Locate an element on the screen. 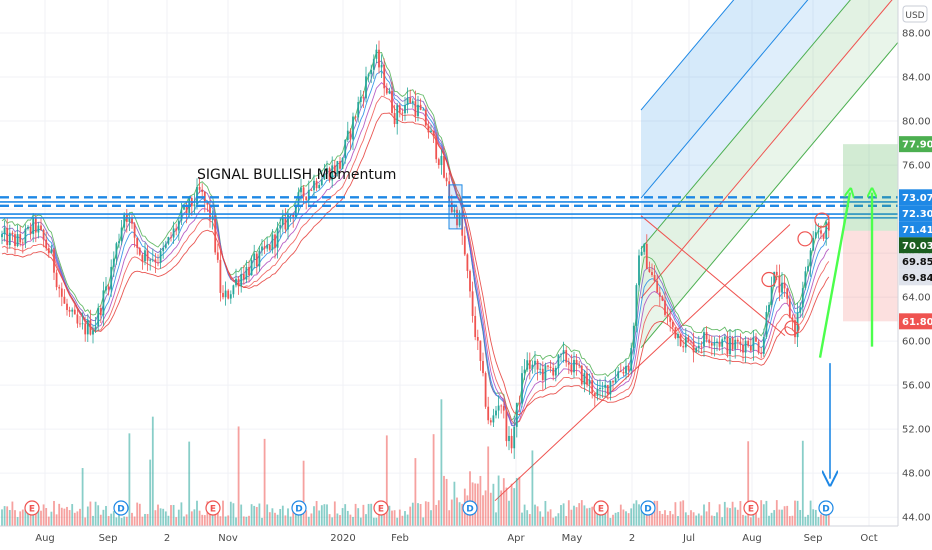  consolidation-box is located at coordinates (455, 207).